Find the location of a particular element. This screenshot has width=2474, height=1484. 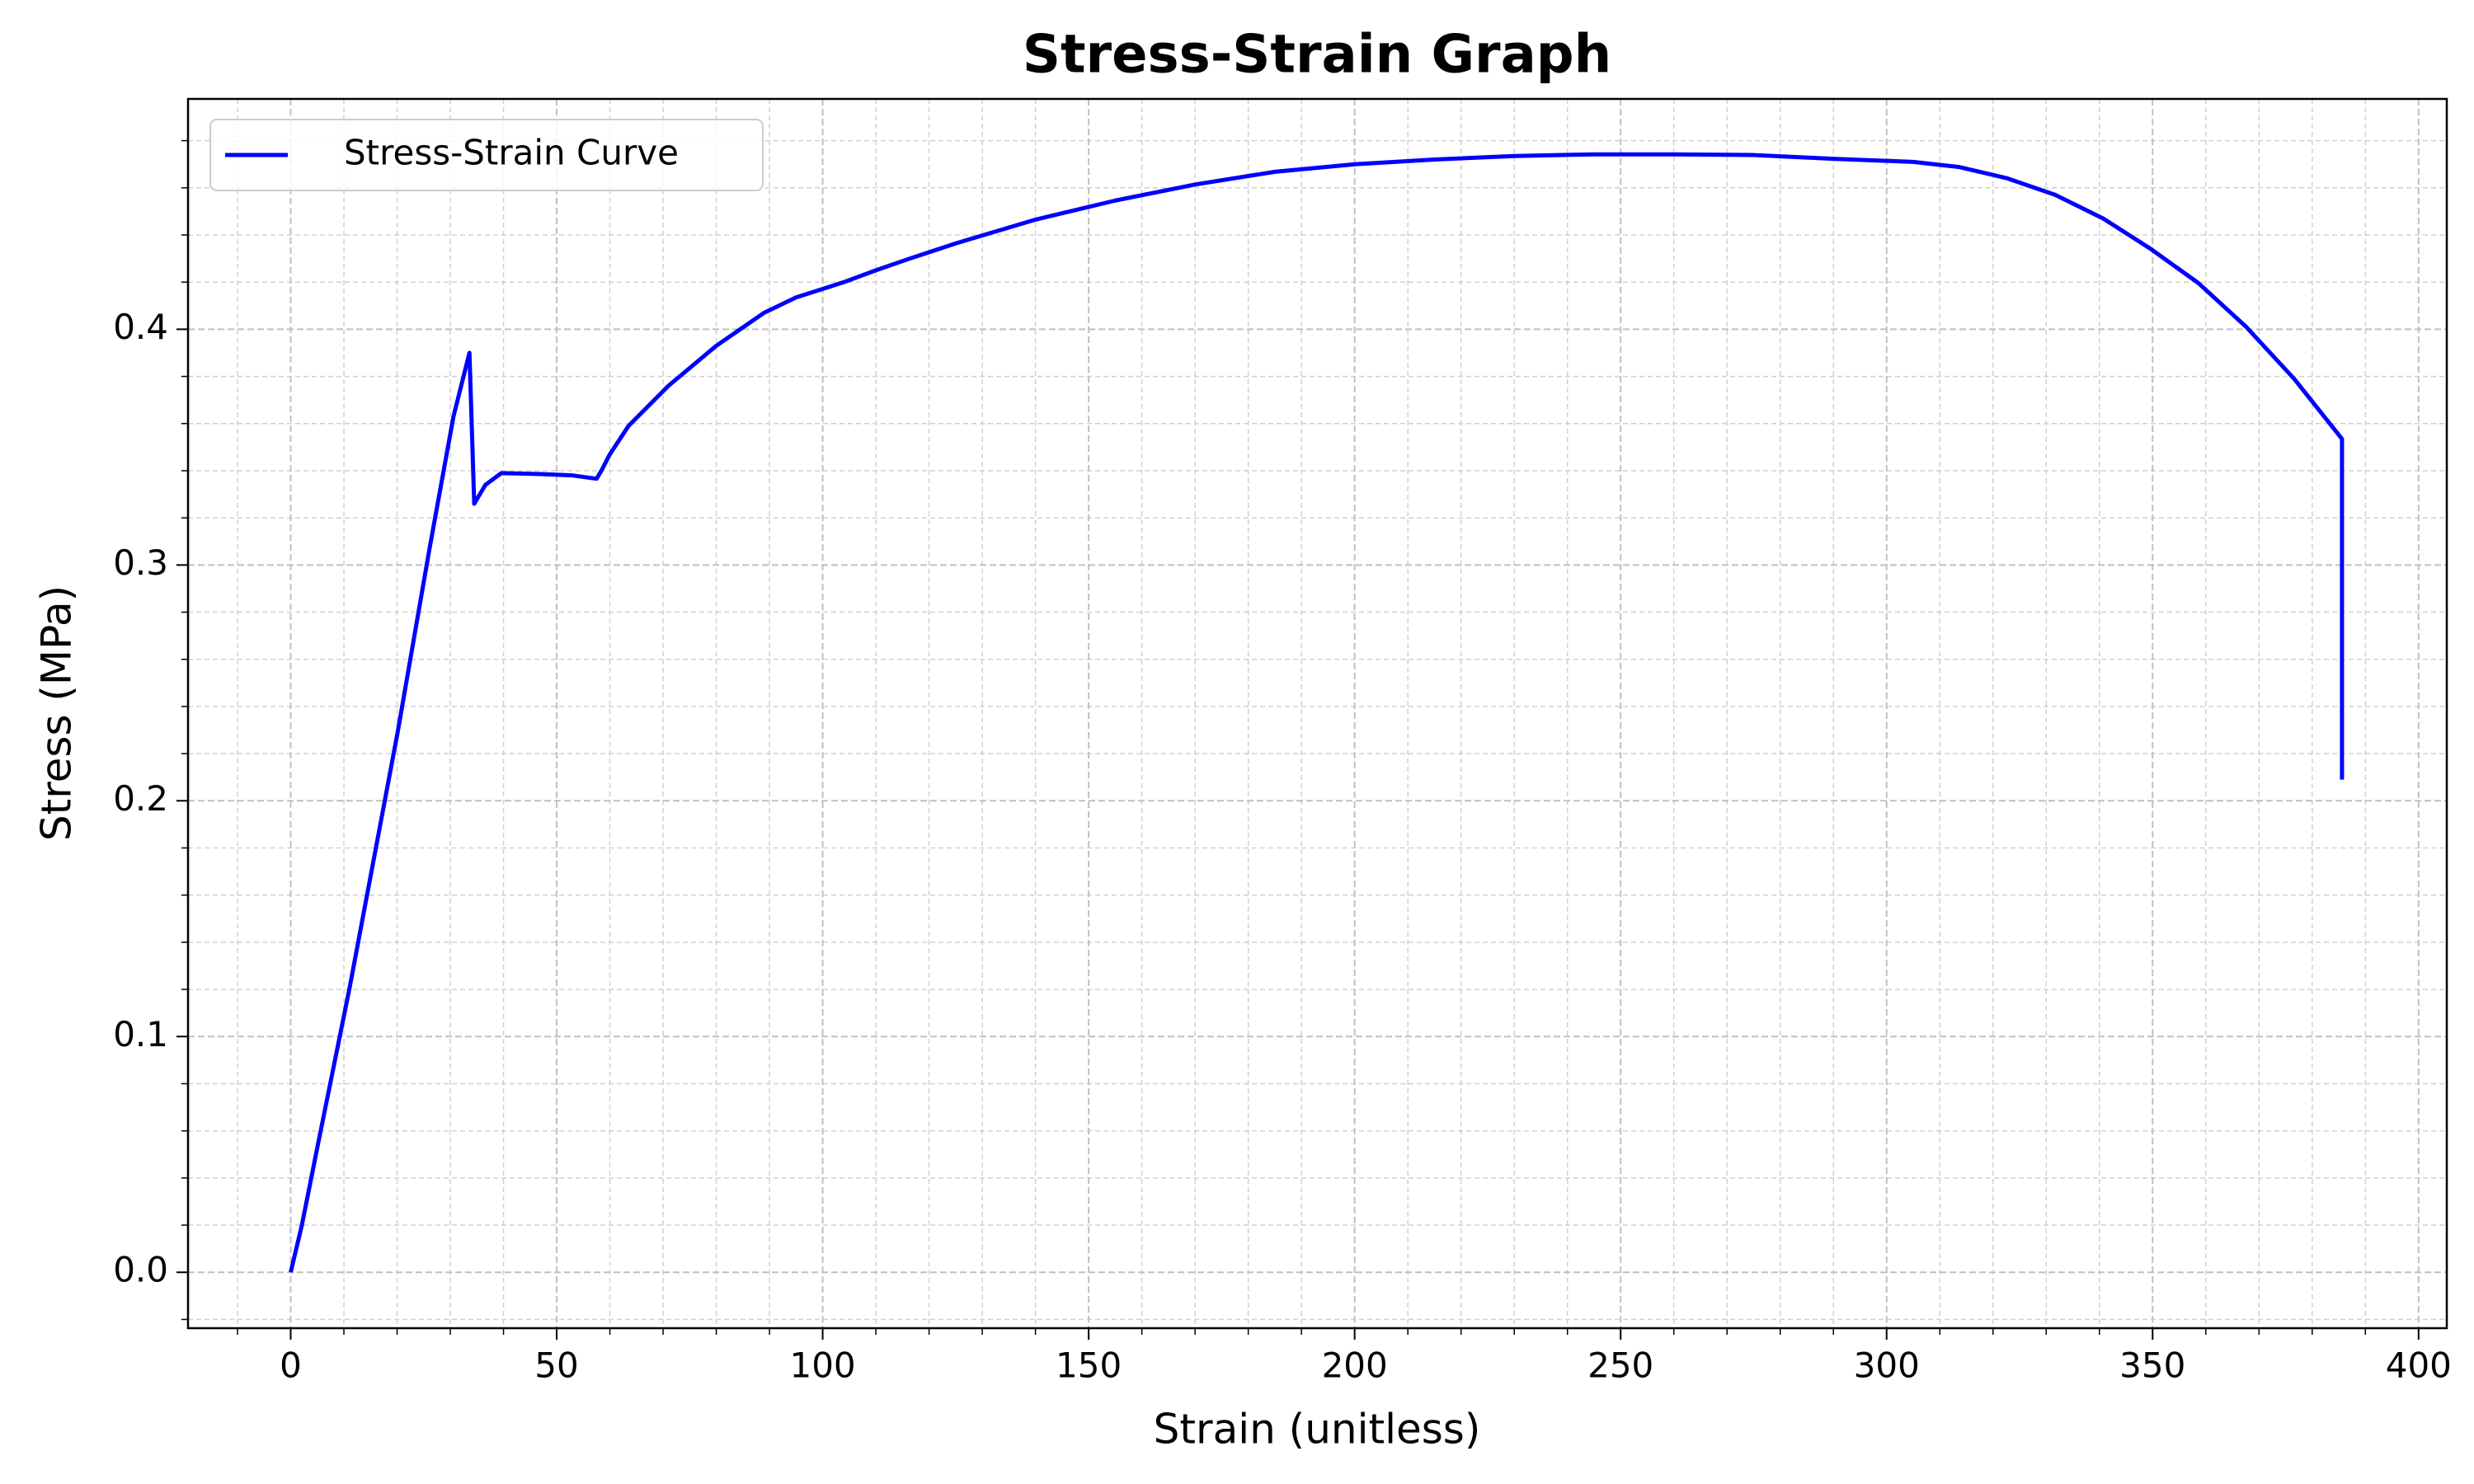

x-tick-label: 0 is located at coordinates (291, 1365).